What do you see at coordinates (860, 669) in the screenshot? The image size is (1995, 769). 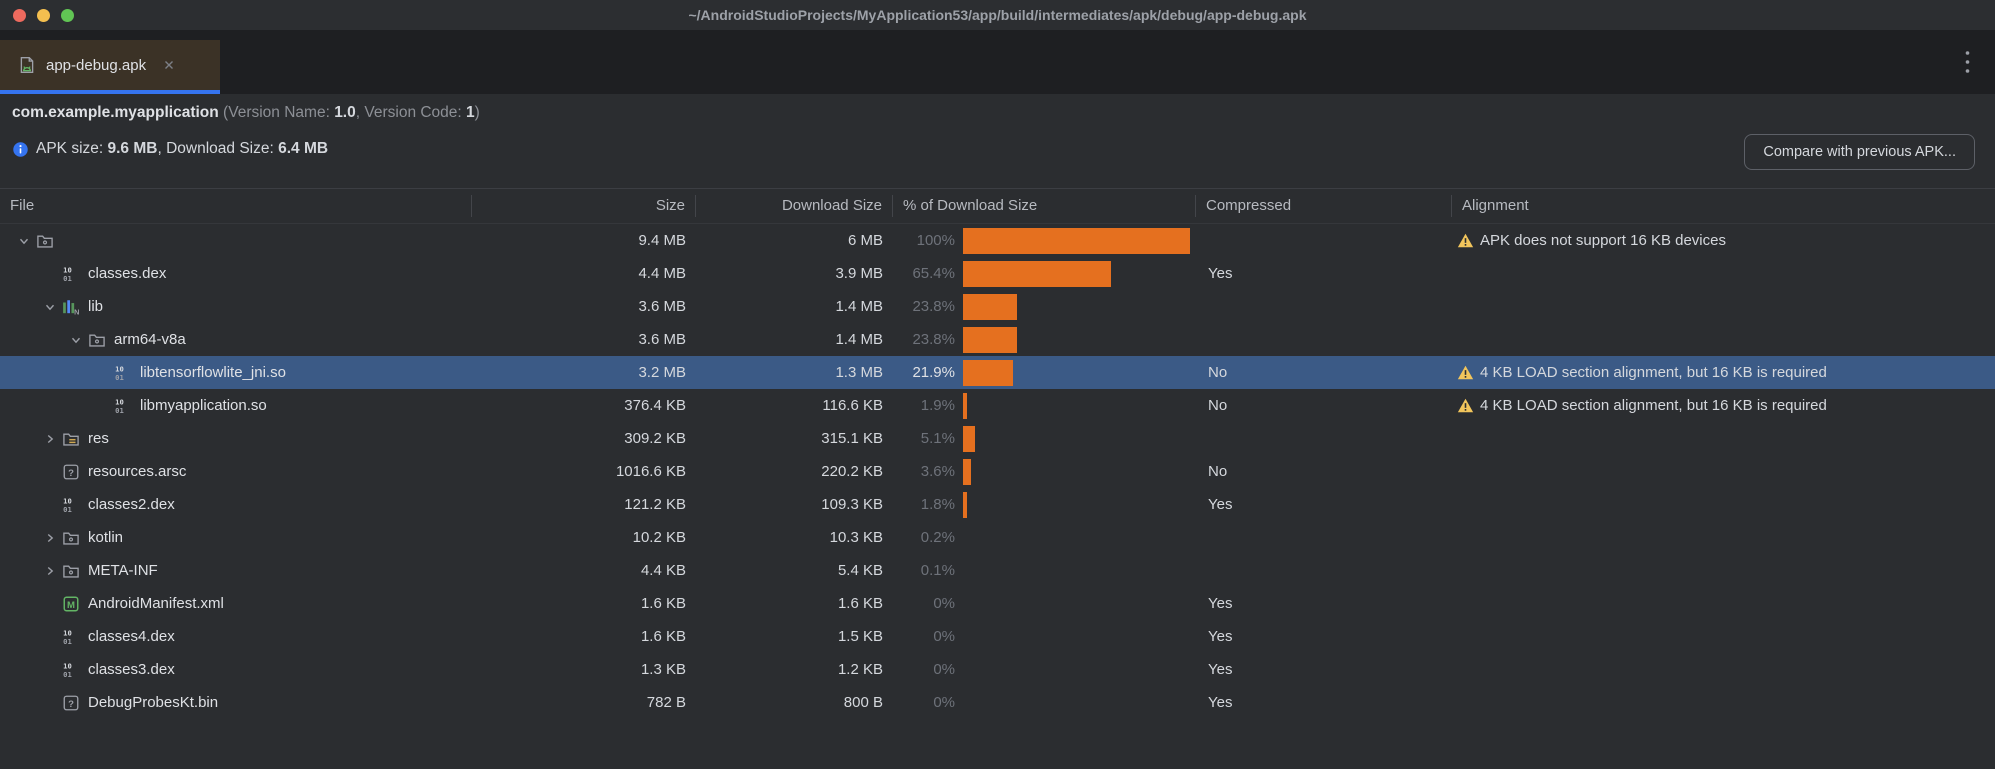 I see `download-size-value: 1.2 KB` at bounding box center [860, 669].